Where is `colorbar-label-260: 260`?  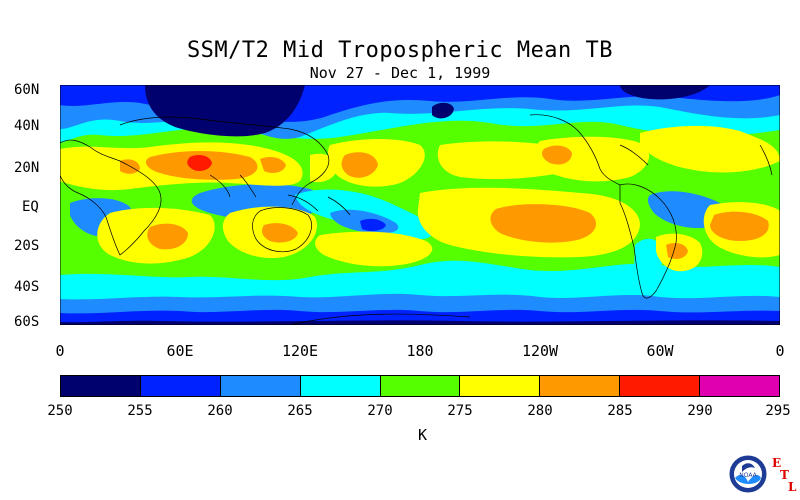 colorbar-label-260: 260 is located at coordinates (220, 411).